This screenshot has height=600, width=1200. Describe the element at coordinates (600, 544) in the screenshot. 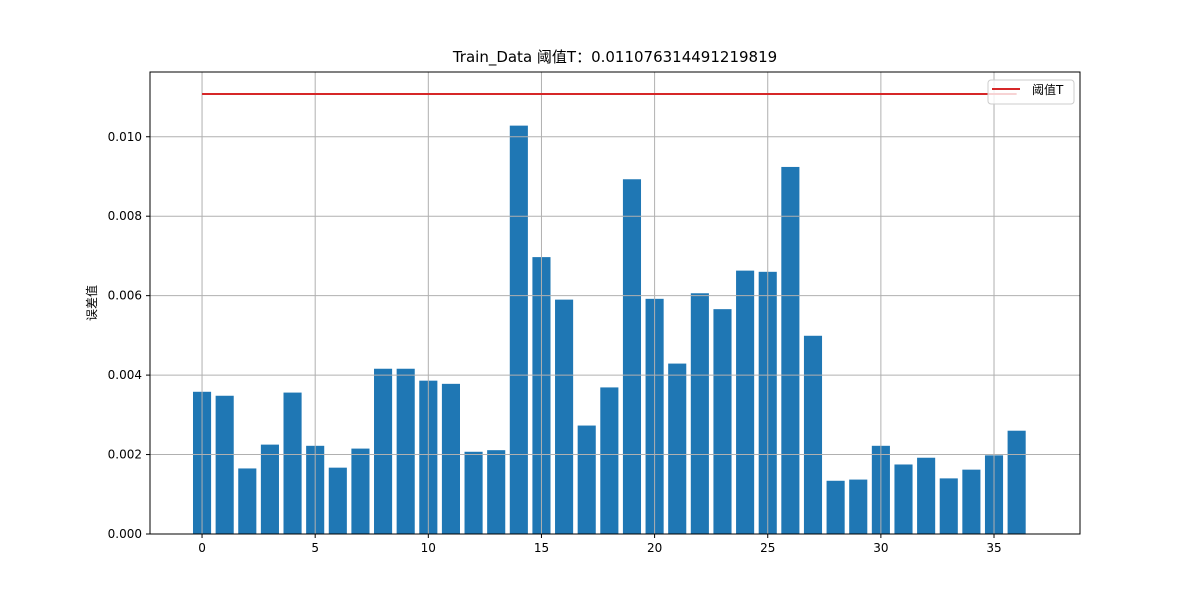

I see `x-axis-ticks: 0 5 10 15 20 25 30 35` at that location.